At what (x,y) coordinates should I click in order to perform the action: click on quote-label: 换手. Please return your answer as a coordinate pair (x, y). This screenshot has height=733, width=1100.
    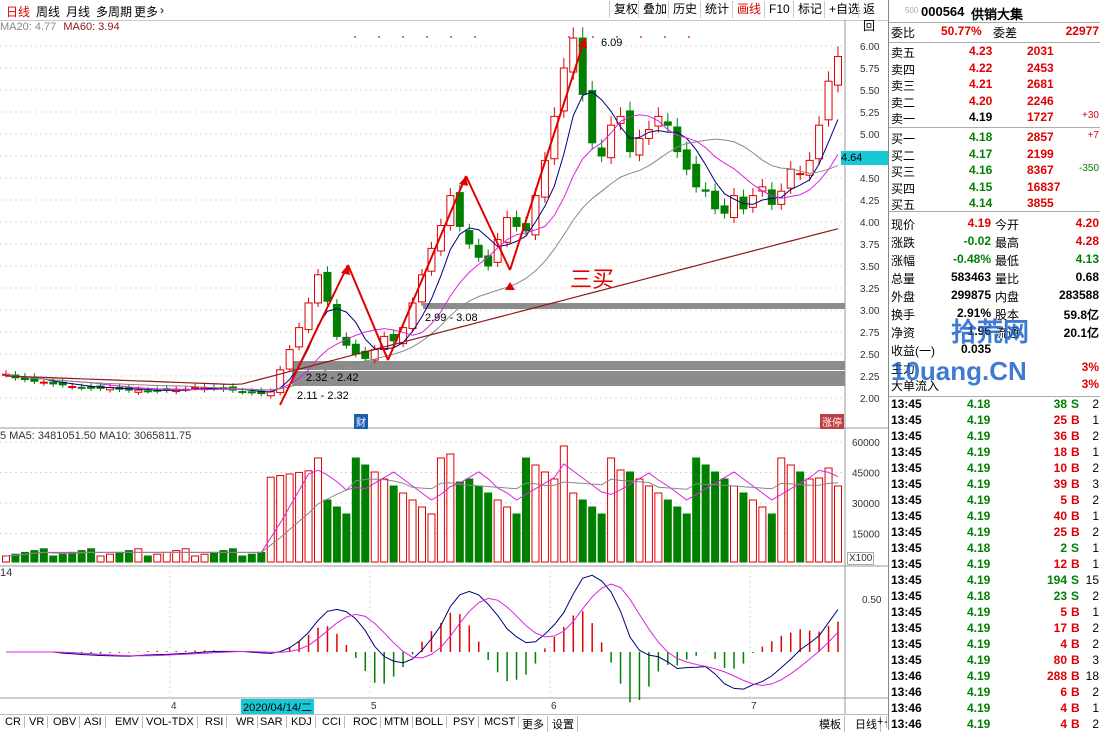
    Looking at the image, I should click on (903, 315).